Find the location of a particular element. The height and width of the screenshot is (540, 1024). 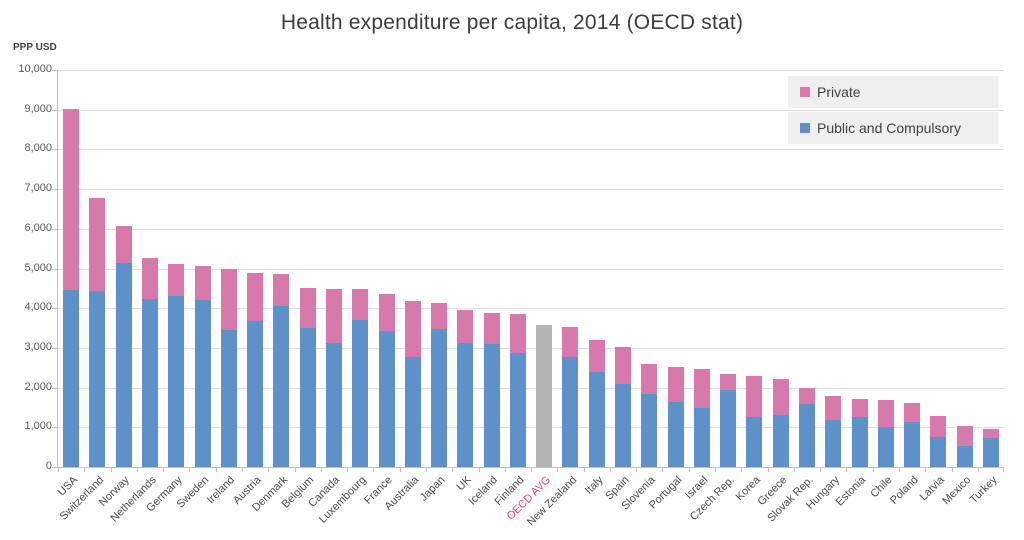

bar-slot: Ireland is located at coordinates (223, 288).